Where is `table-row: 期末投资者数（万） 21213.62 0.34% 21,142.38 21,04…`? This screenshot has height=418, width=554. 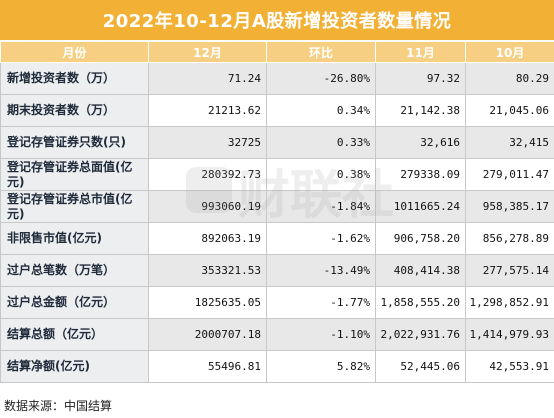
table-row: 期末投资者数（万） 21213.62 0.34% 21,142.38 21,04… is located at coordinates (277, 110).